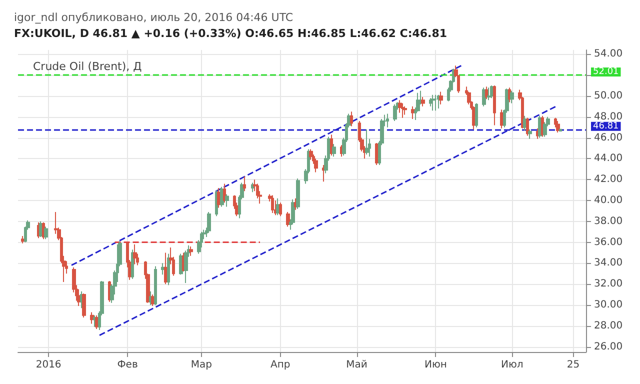  I want to click on y-tick-label: 32.00, so click(608, 284).